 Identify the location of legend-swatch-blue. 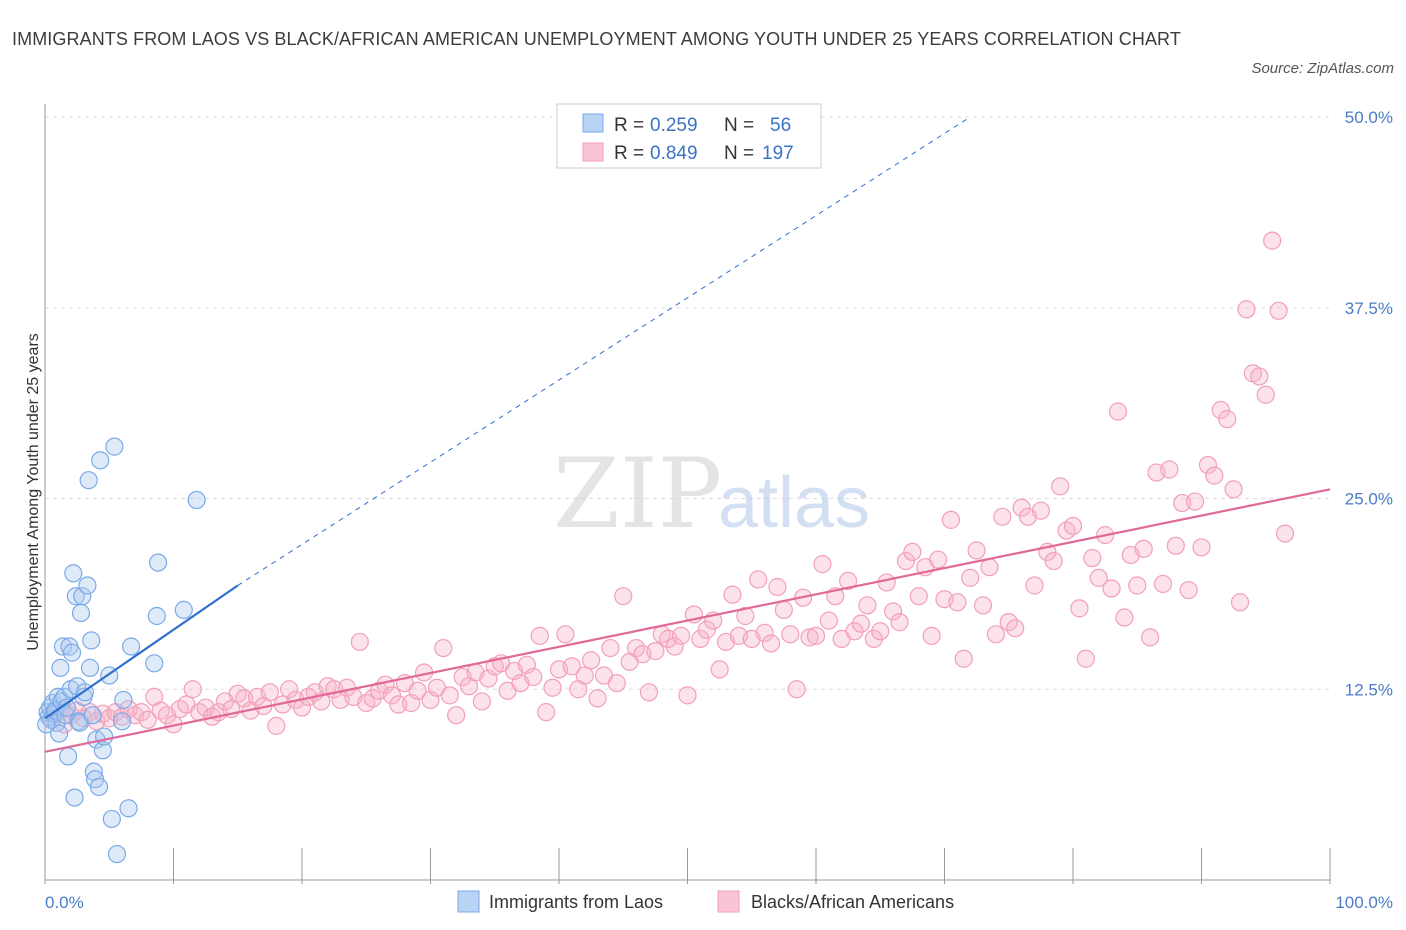
(593, 123).